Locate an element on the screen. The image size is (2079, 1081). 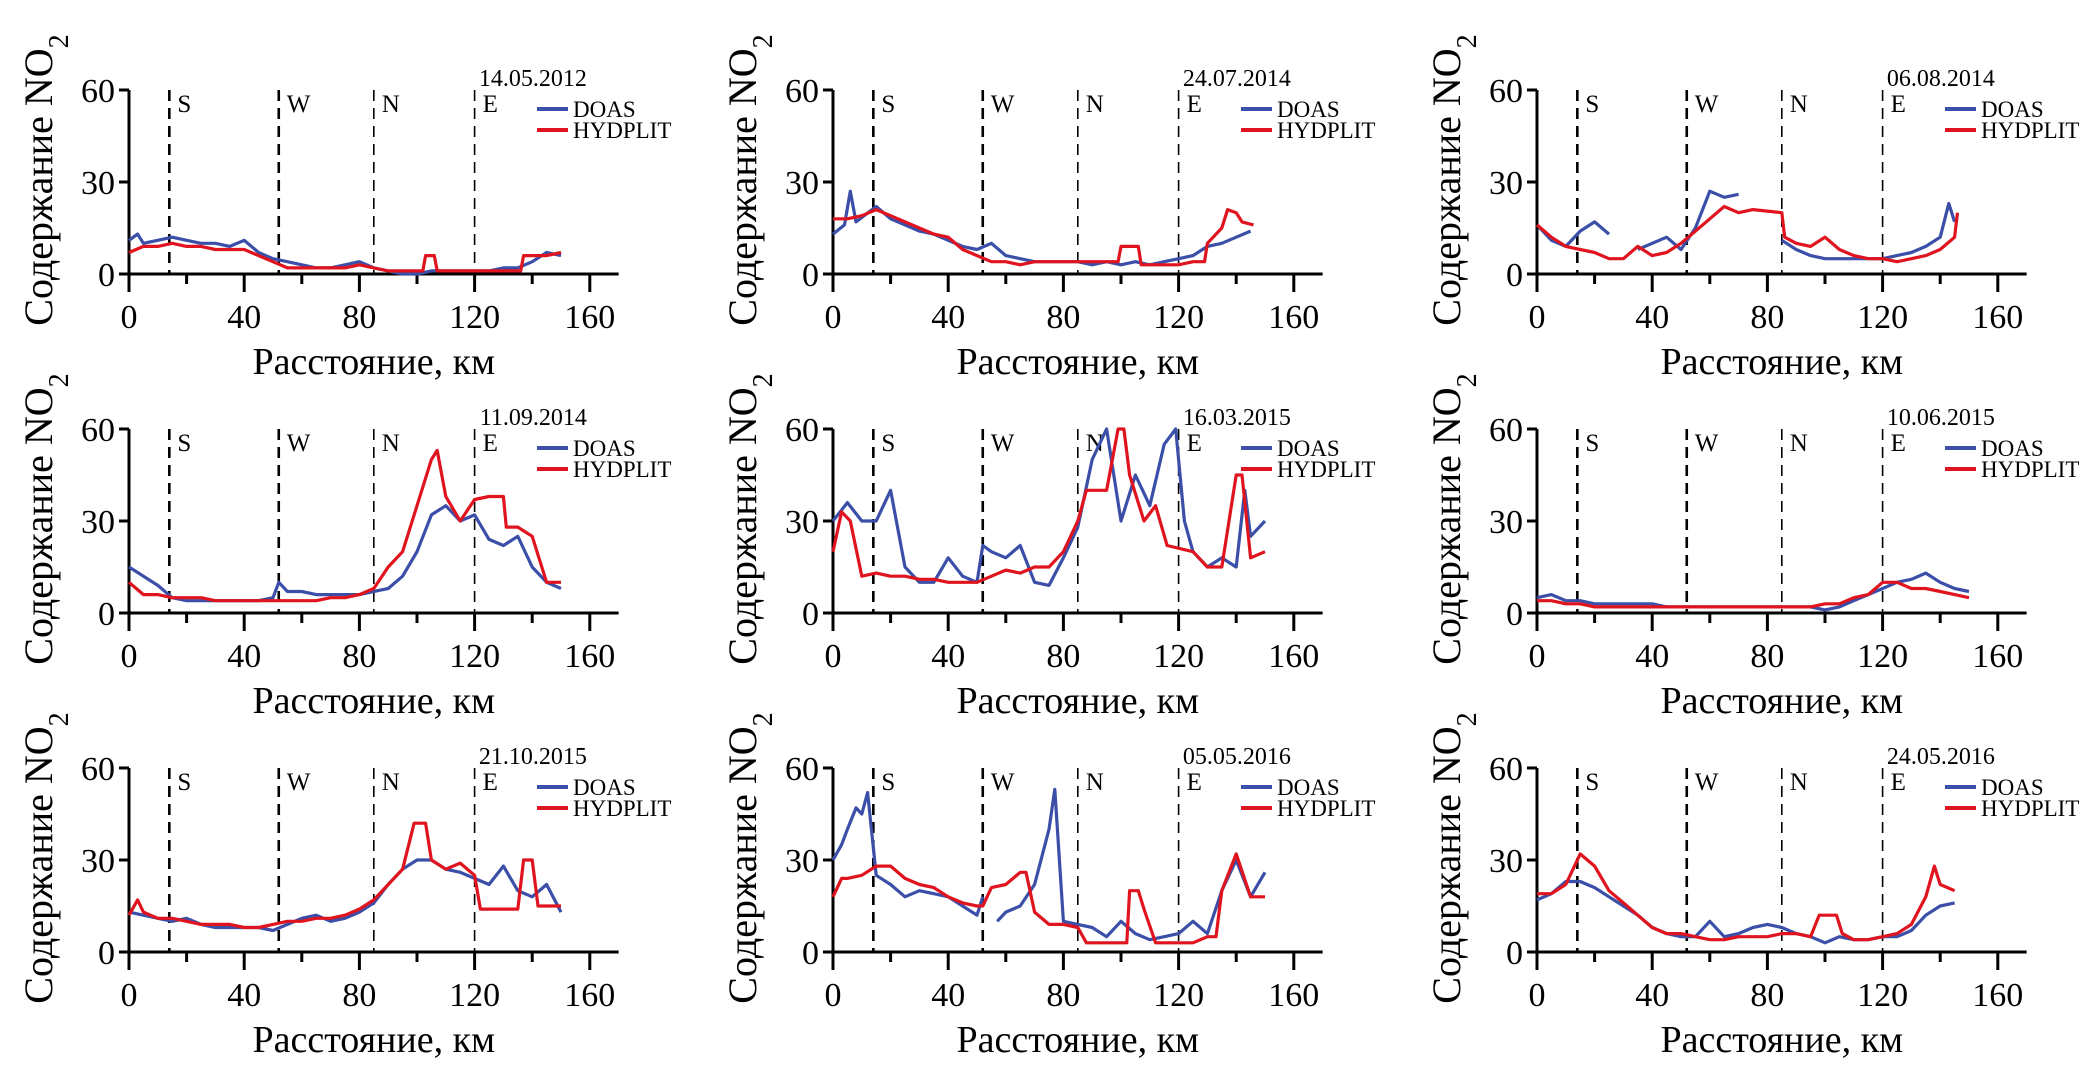
panel-date: 11.09.2014 is located at coordinates (533, 418).